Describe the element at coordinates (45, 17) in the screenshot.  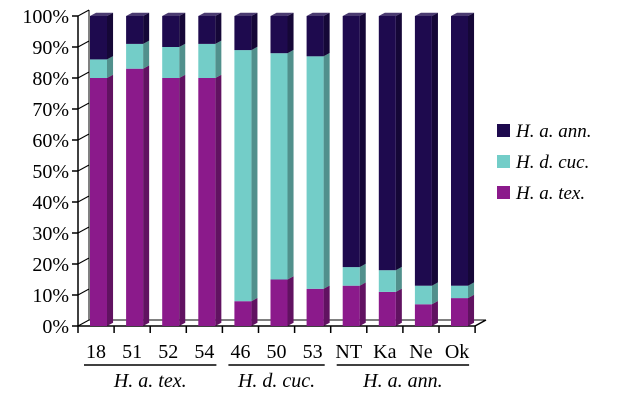
I see `y-tick-label: 100%` at that location.